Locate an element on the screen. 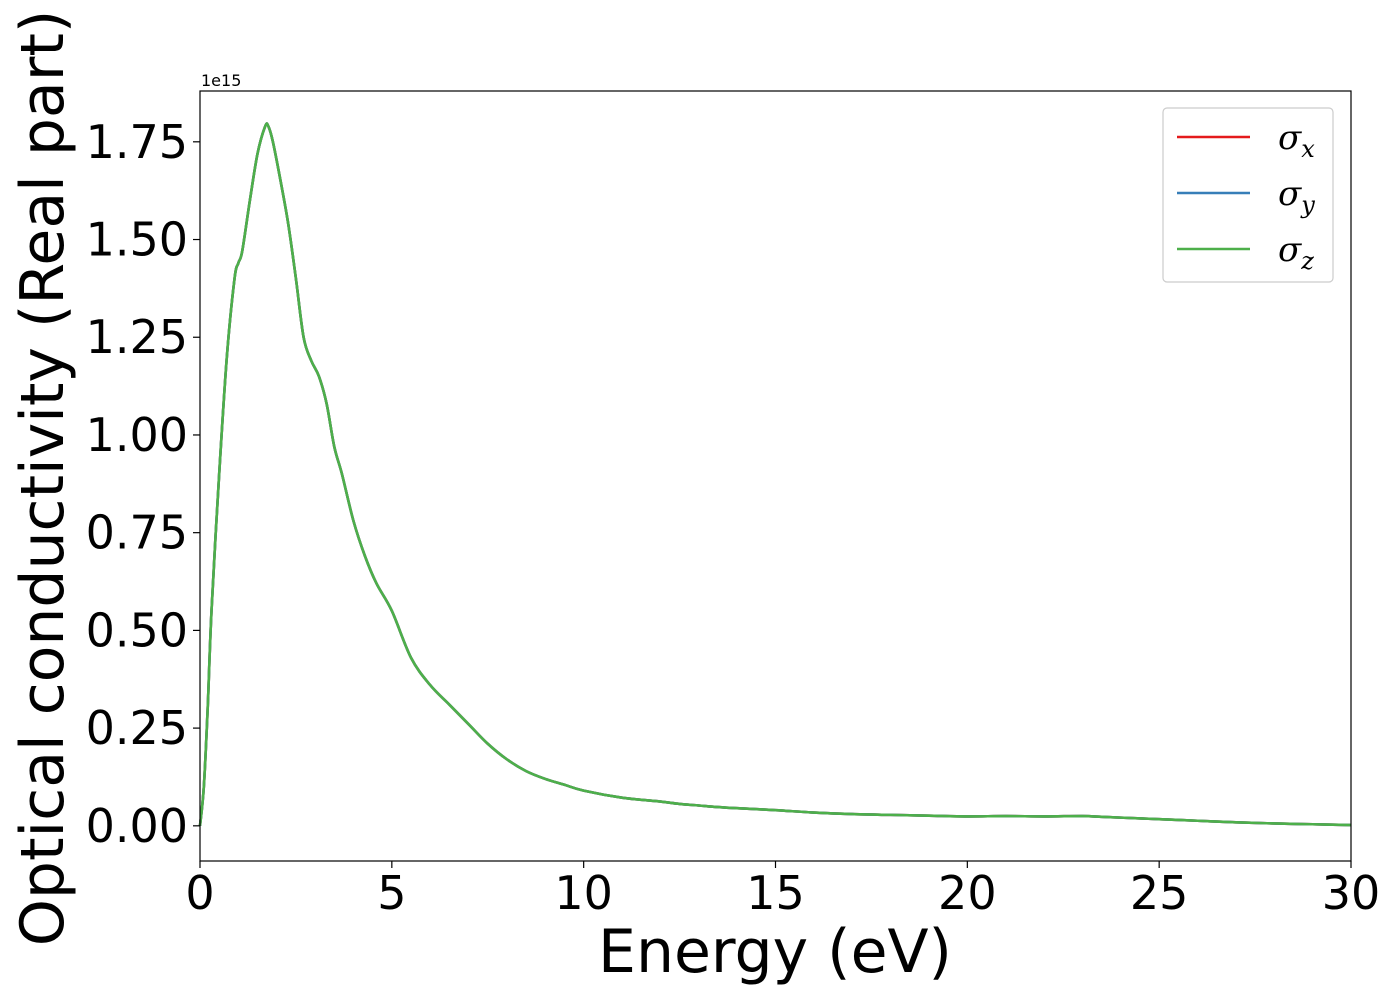 Image resolution: width=1400 pixels, height=1000 pixels. legend-label: σx is located at coordinates (1296, 140).